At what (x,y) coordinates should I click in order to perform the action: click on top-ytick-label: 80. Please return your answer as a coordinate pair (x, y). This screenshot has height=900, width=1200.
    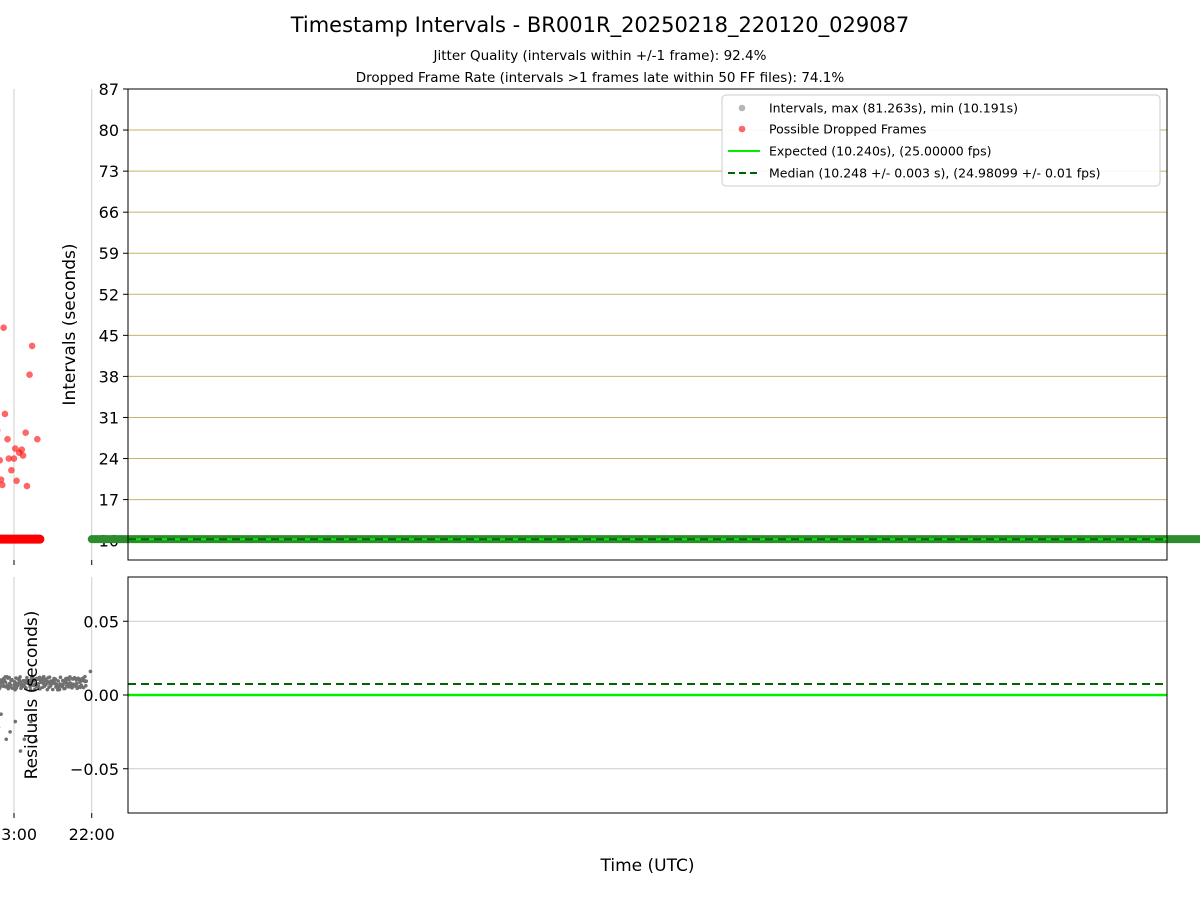
    Looking at the image, I should click on (109, 130).